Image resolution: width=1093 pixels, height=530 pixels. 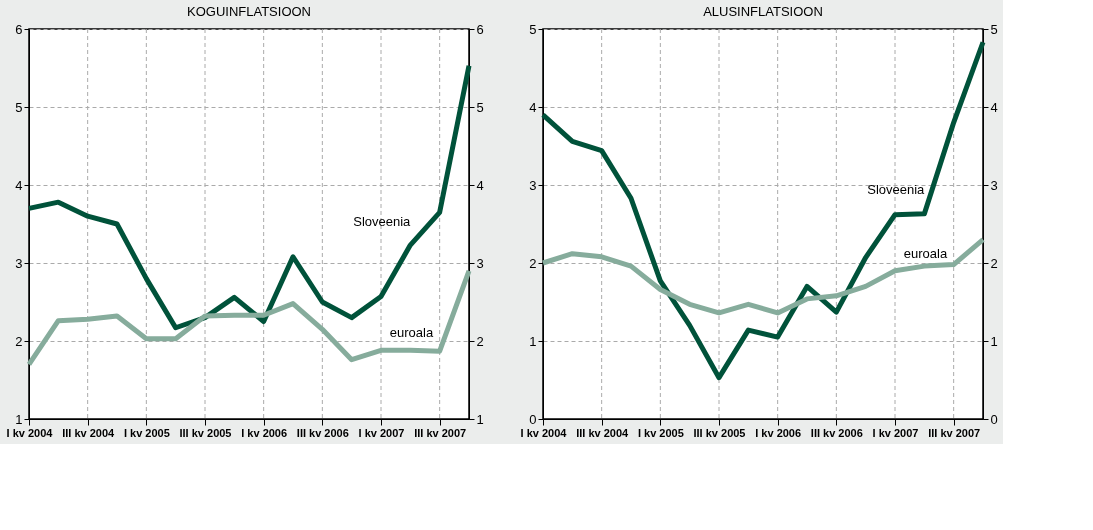 I want to click on chart-title: KOGUINFLATSIOON, so click(x=249, y=11).